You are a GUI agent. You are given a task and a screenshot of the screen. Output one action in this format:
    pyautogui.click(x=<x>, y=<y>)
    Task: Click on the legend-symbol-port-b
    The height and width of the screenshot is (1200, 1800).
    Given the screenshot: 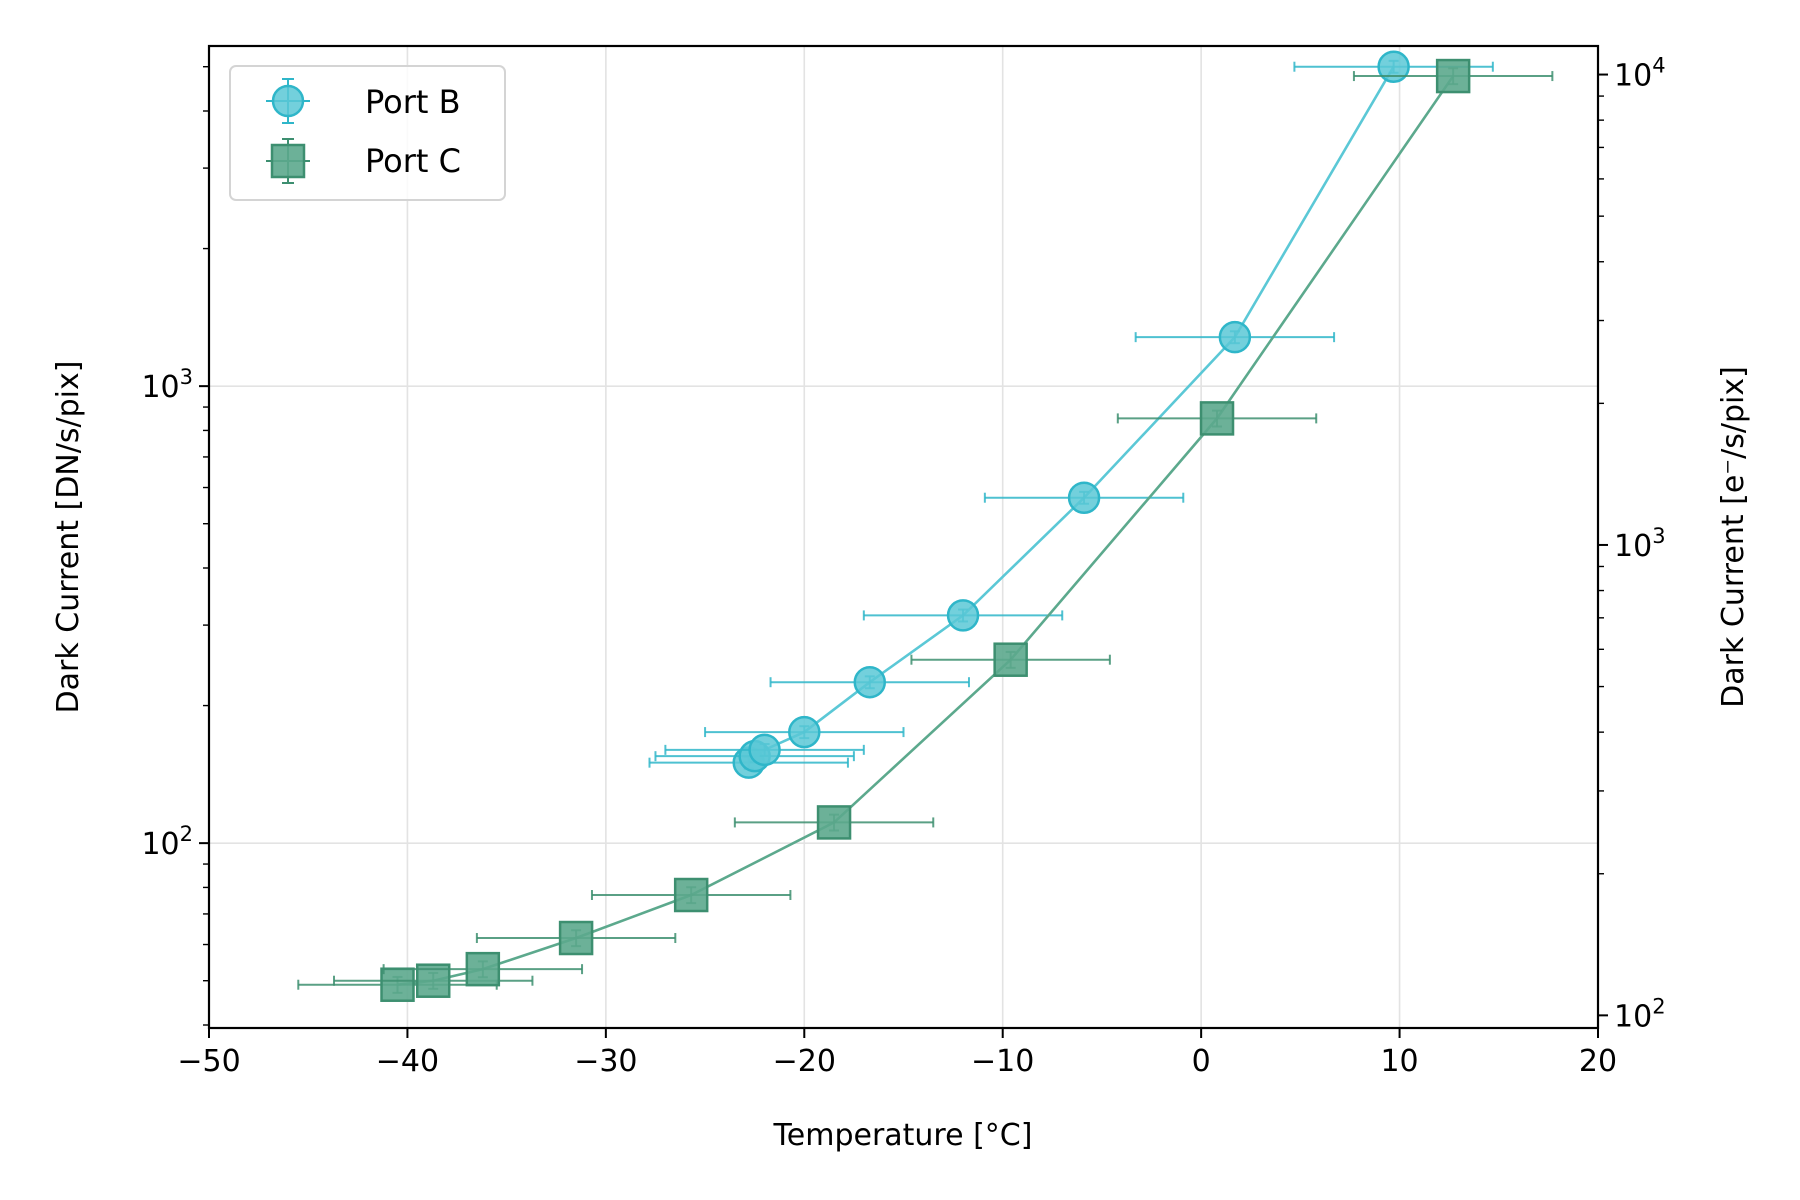 What is the action you would take?
    pyautogui.click(x=288, y=101)
    